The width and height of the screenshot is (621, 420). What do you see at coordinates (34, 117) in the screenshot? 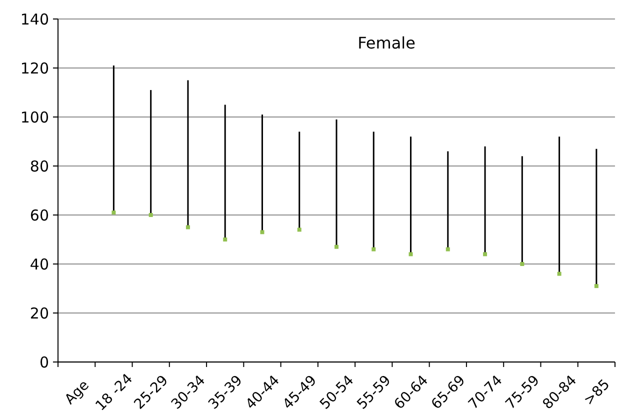
I see `y-tick-label: 100` at bounding box center [34, 117].